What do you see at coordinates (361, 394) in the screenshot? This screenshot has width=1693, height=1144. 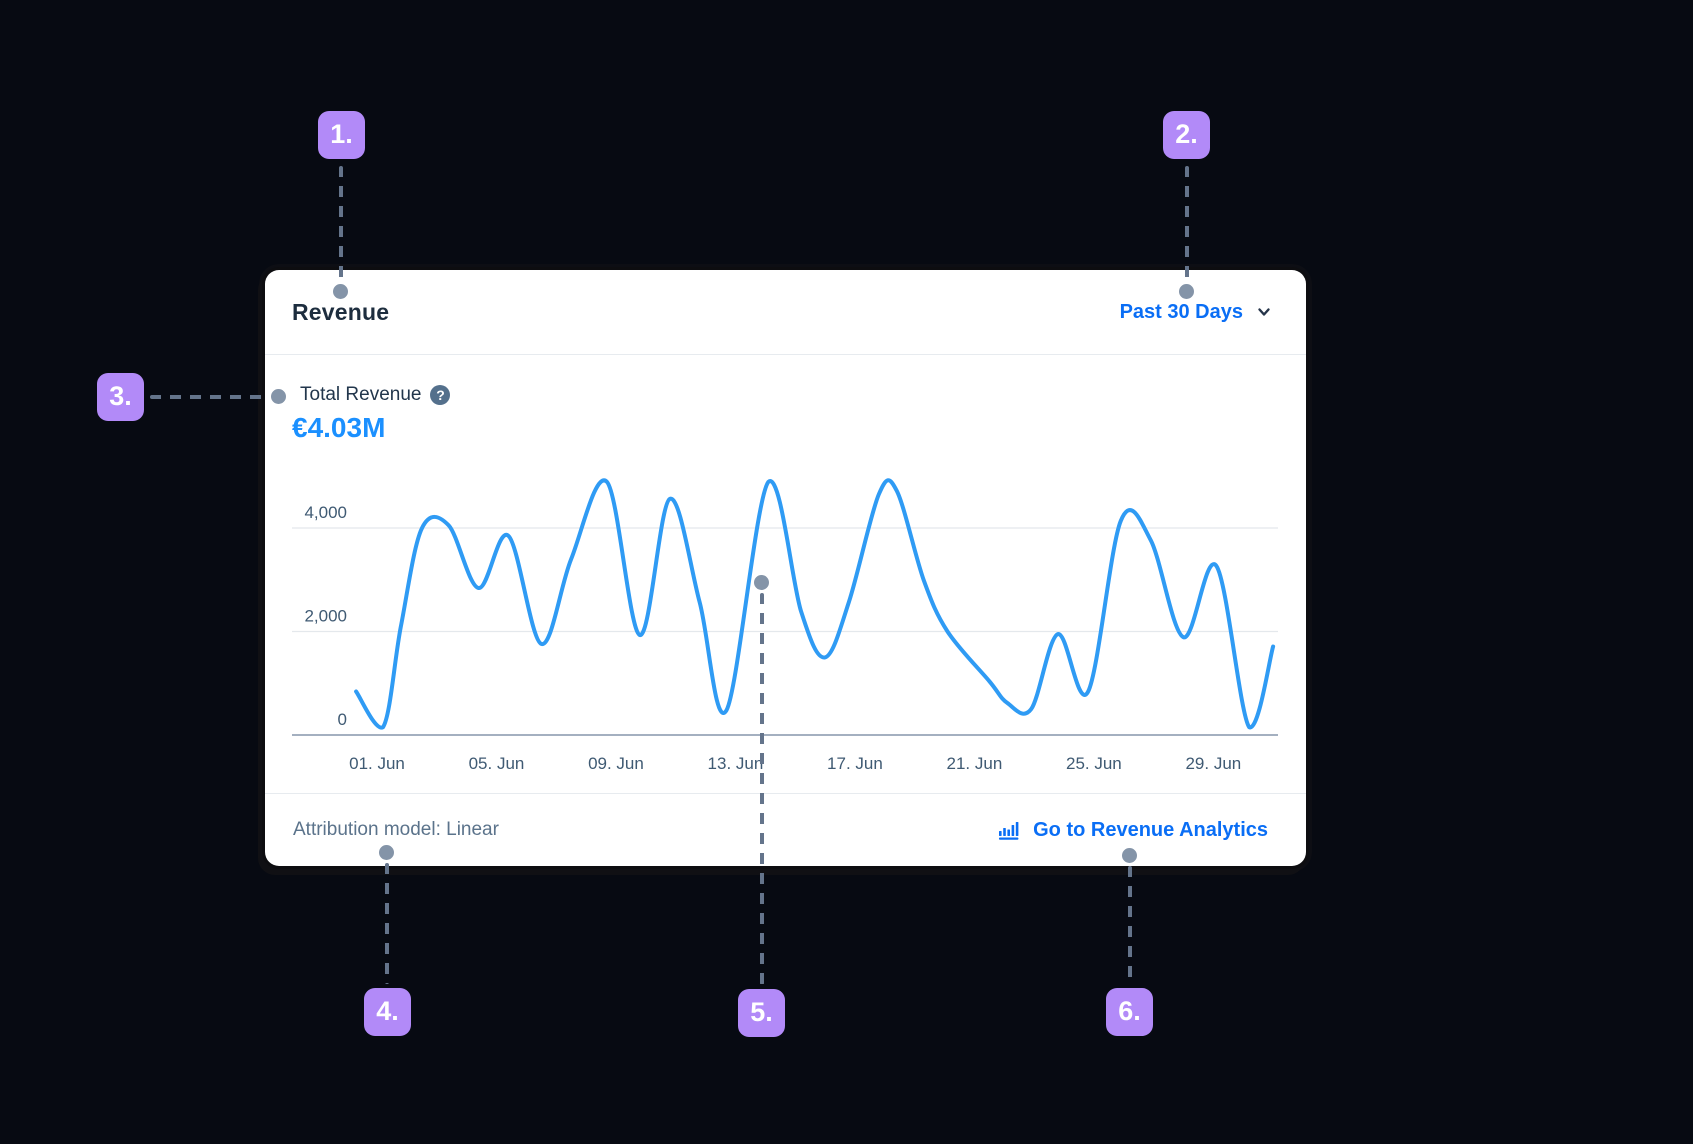 I see `metric-label: Total Revenue` at bounding box center [361, 394].